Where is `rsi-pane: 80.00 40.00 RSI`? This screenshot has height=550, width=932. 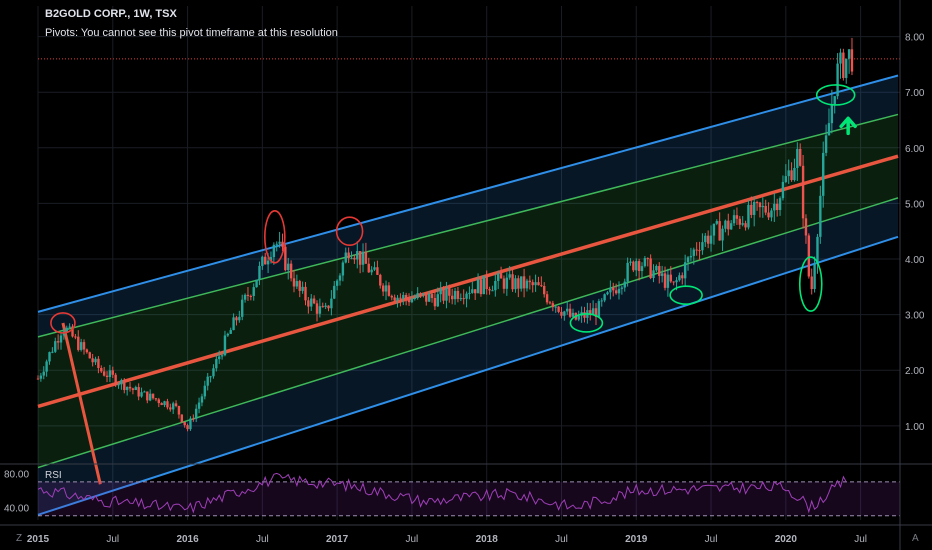 rsi-pane: 80.00 40.00 RSI is located at coordinates (452, 493).